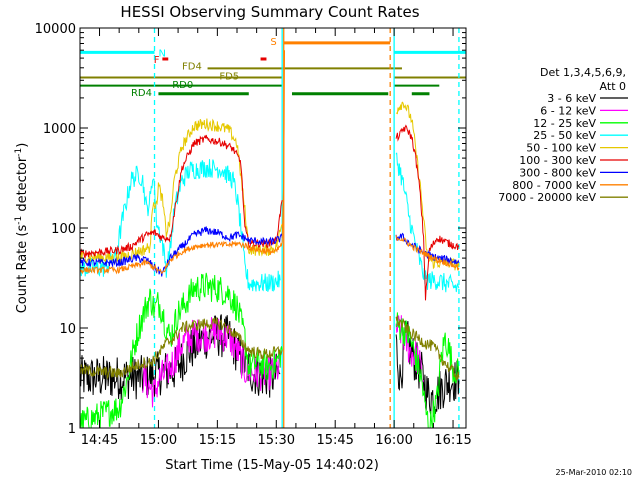 The height and width of the screenshot is (480, 640). Describe the element at coordinates (452, 440) in the screenshot. I see `x-tick-label: 16:15` at that location.